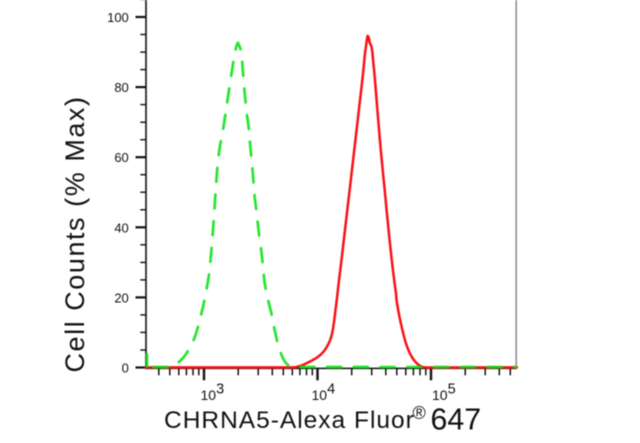 This screenshot has height=443, width=640. What do you see at coordinates (121, 87) in the screenshot?
I see `svg-text: 80` at bounding box center [121, 87].